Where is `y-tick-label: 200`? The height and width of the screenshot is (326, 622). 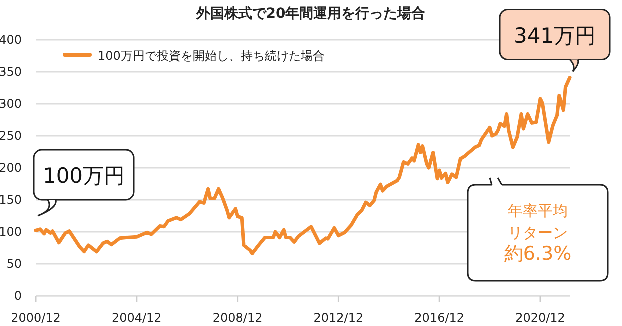
y-tick-label: 200 is located at coordinates (11, 168).